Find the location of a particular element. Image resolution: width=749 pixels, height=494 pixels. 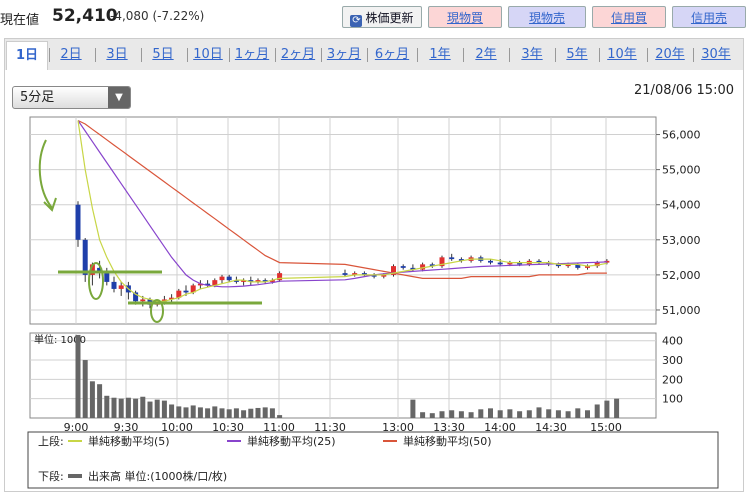

time-tick-label: 9:30 is located at coordinates (126, 427).